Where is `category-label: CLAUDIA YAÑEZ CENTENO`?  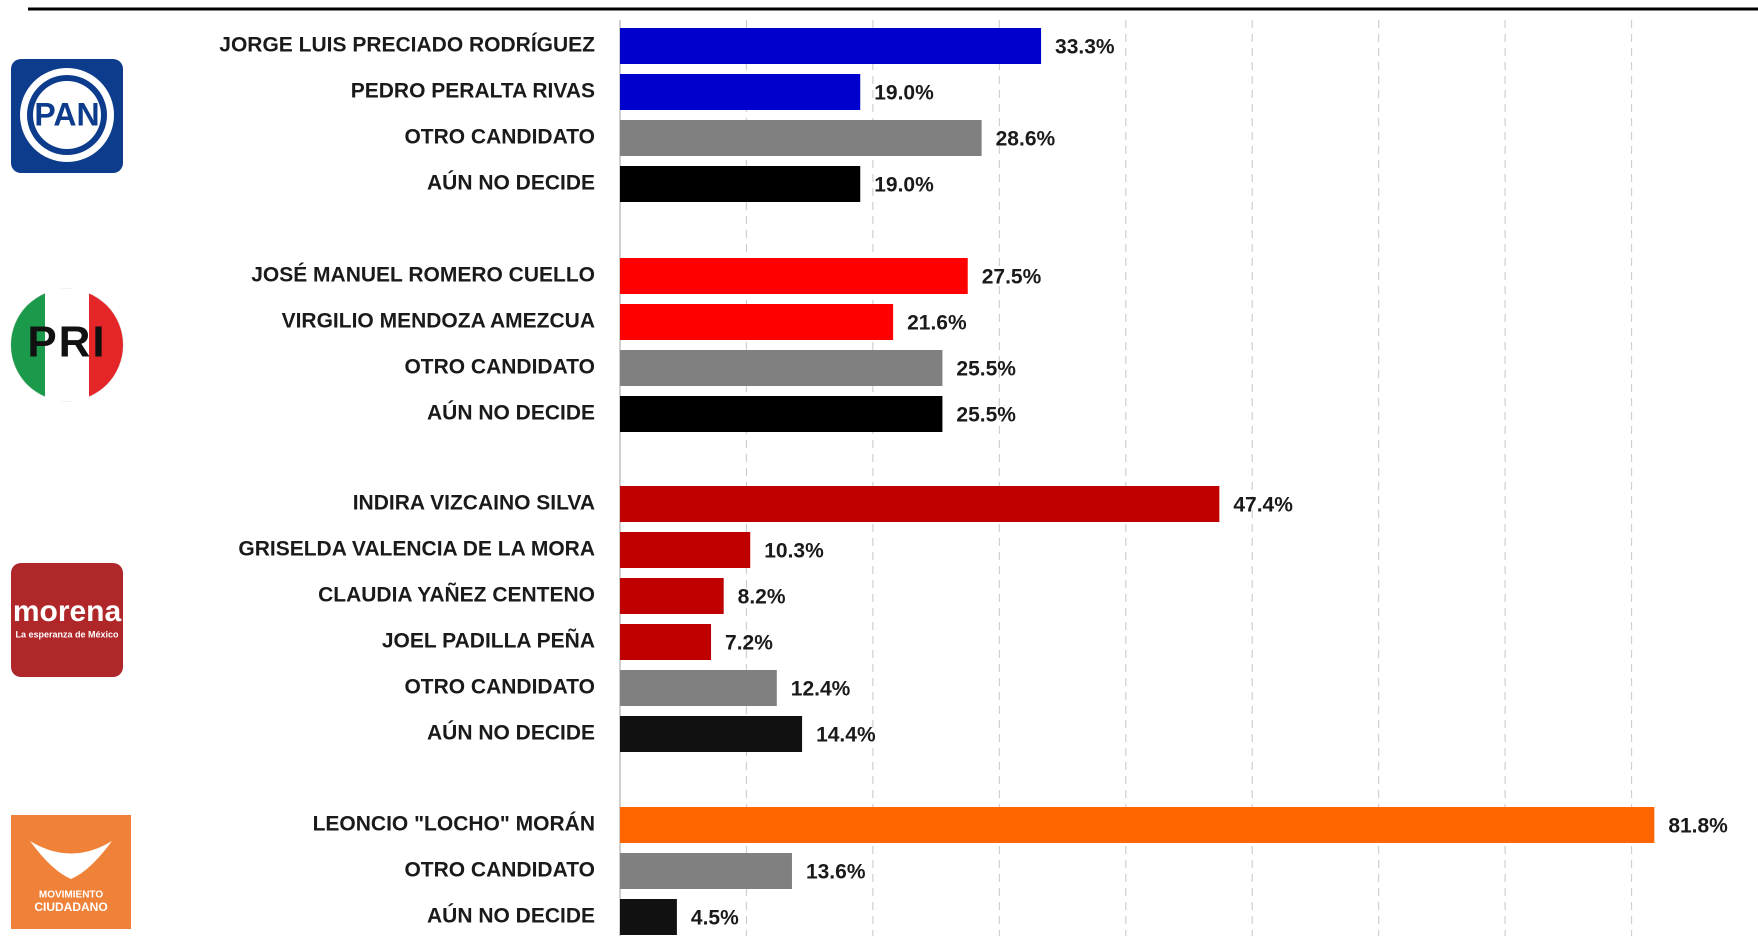 category-label: CLAUDIA YAÑEZ CENTENO is located at coordinates (456, 595).